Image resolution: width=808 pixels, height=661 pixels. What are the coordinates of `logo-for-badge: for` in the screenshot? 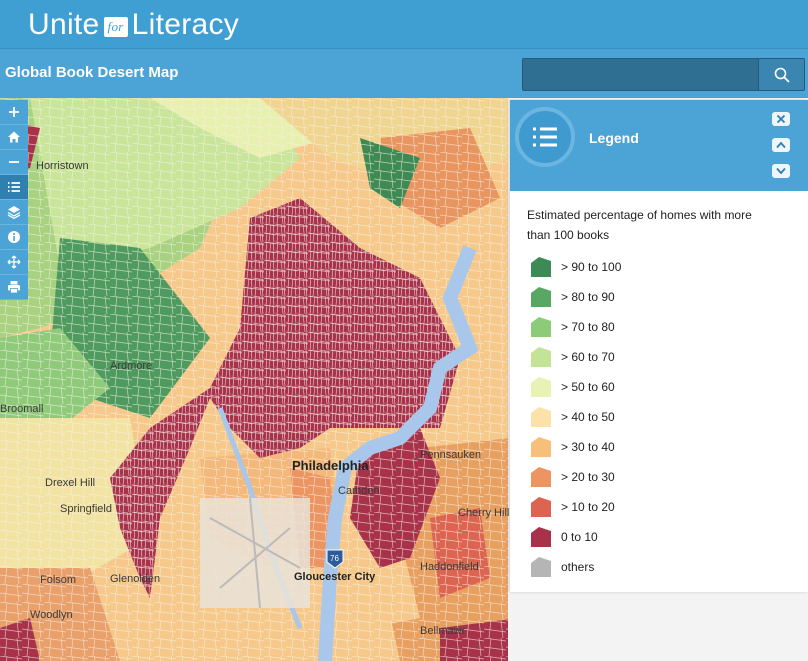 It's located at (115, 27).